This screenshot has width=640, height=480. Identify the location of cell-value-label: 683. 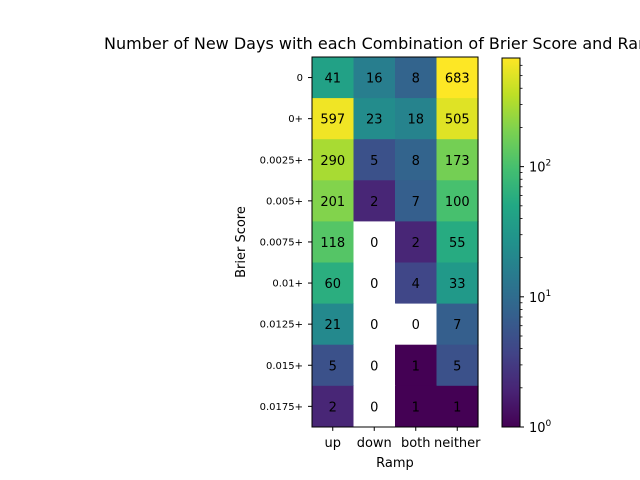
(457, 79).